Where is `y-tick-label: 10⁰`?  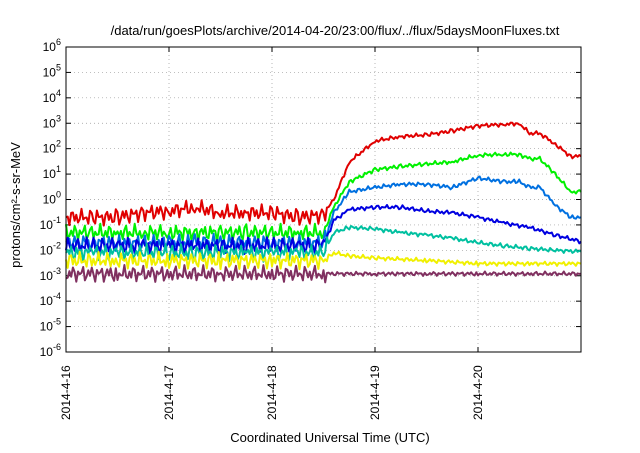 y-tick-label: 10⁰ is located at coordinates (52, 198).